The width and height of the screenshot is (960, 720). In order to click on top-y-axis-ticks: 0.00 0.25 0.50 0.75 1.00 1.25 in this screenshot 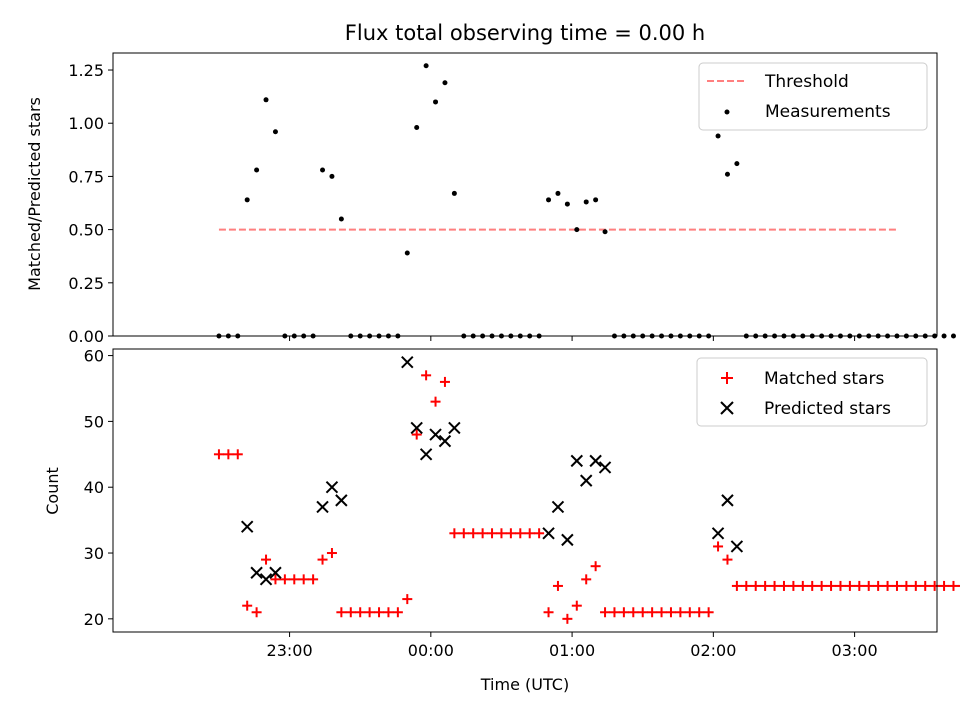, I will do `click(90, 203)`.